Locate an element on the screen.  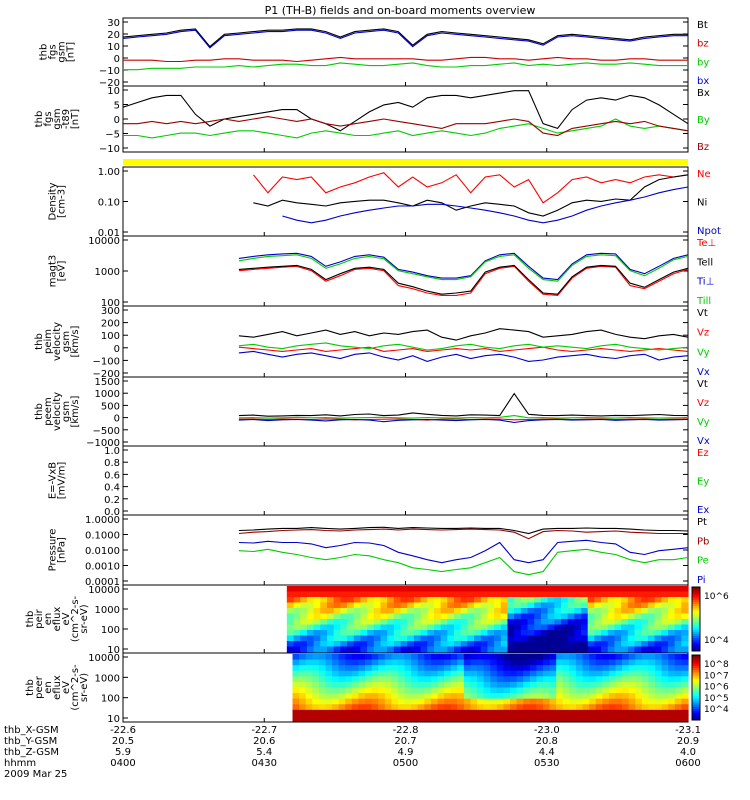
y-tick-label: 0.4 is located at coordinates (112, 488).